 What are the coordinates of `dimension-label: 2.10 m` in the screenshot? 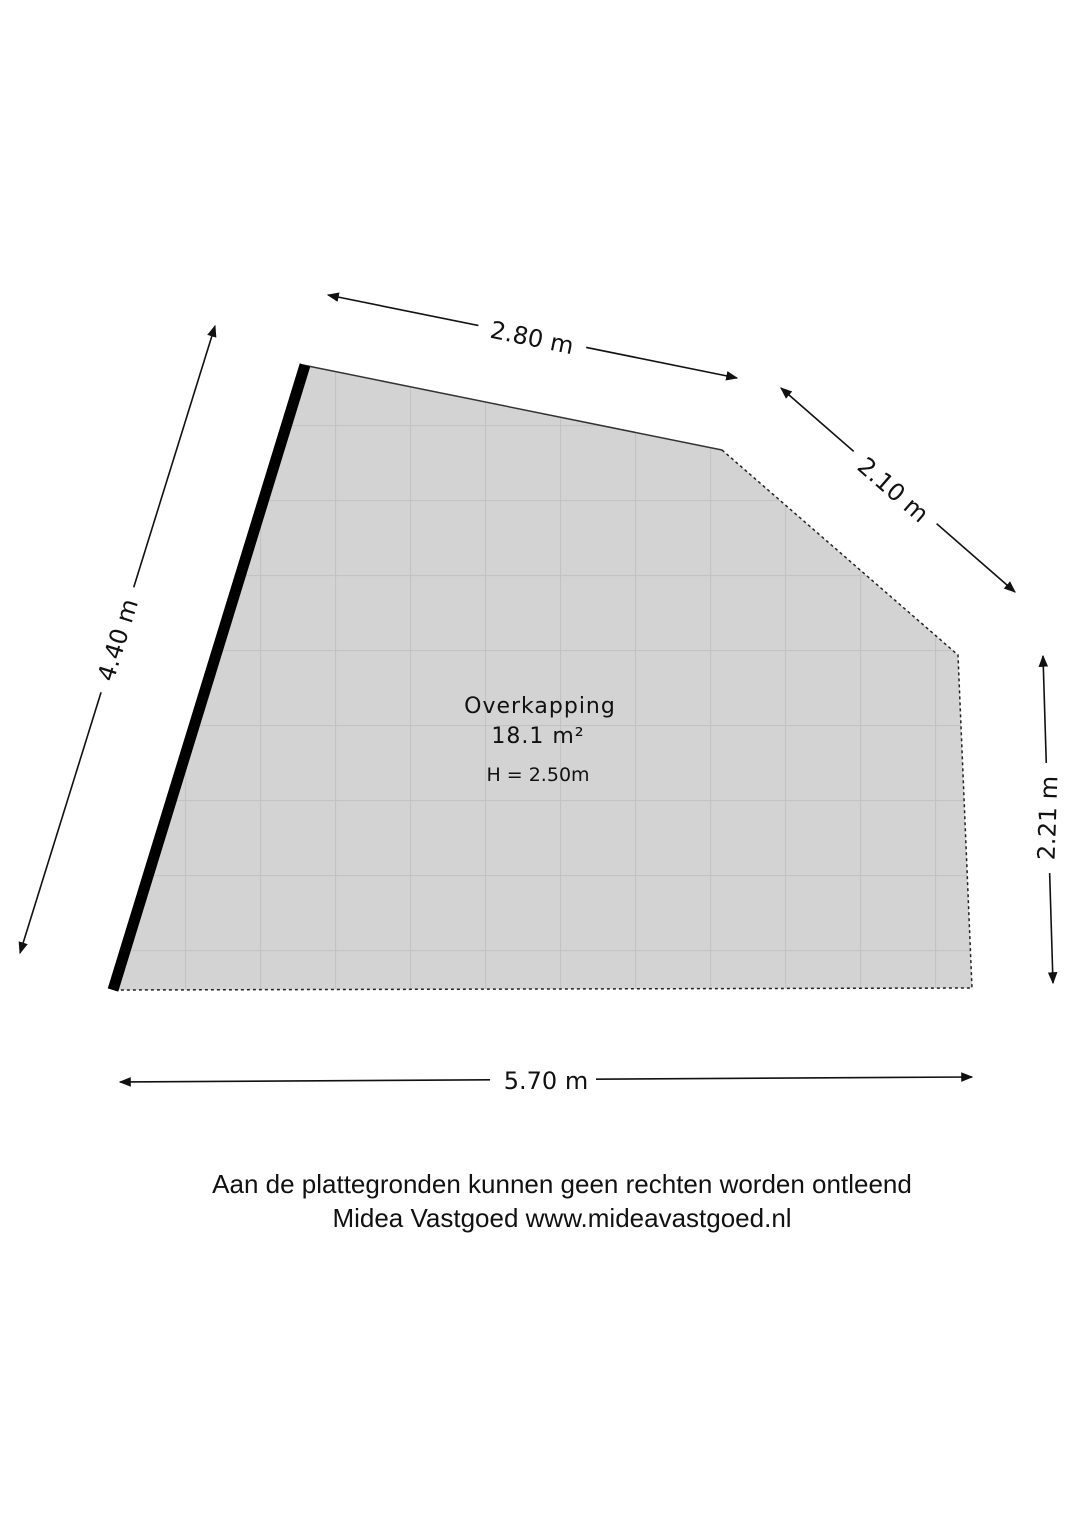 It's located at (893, 490).